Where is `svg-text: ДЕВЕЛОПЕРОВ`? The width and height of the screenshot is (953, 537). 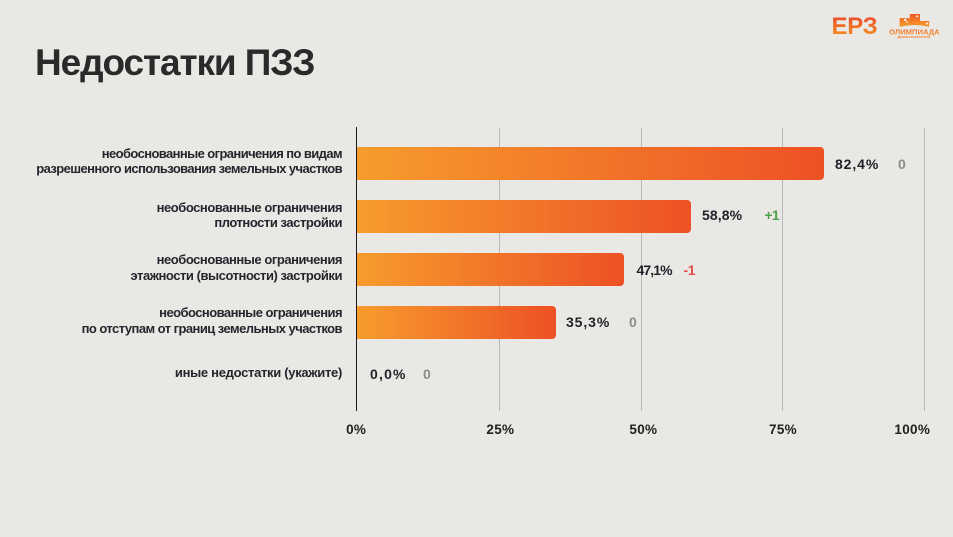
svg-text: ДЕВЕЛОПЕРОВ is located at coordinates (914, 37).